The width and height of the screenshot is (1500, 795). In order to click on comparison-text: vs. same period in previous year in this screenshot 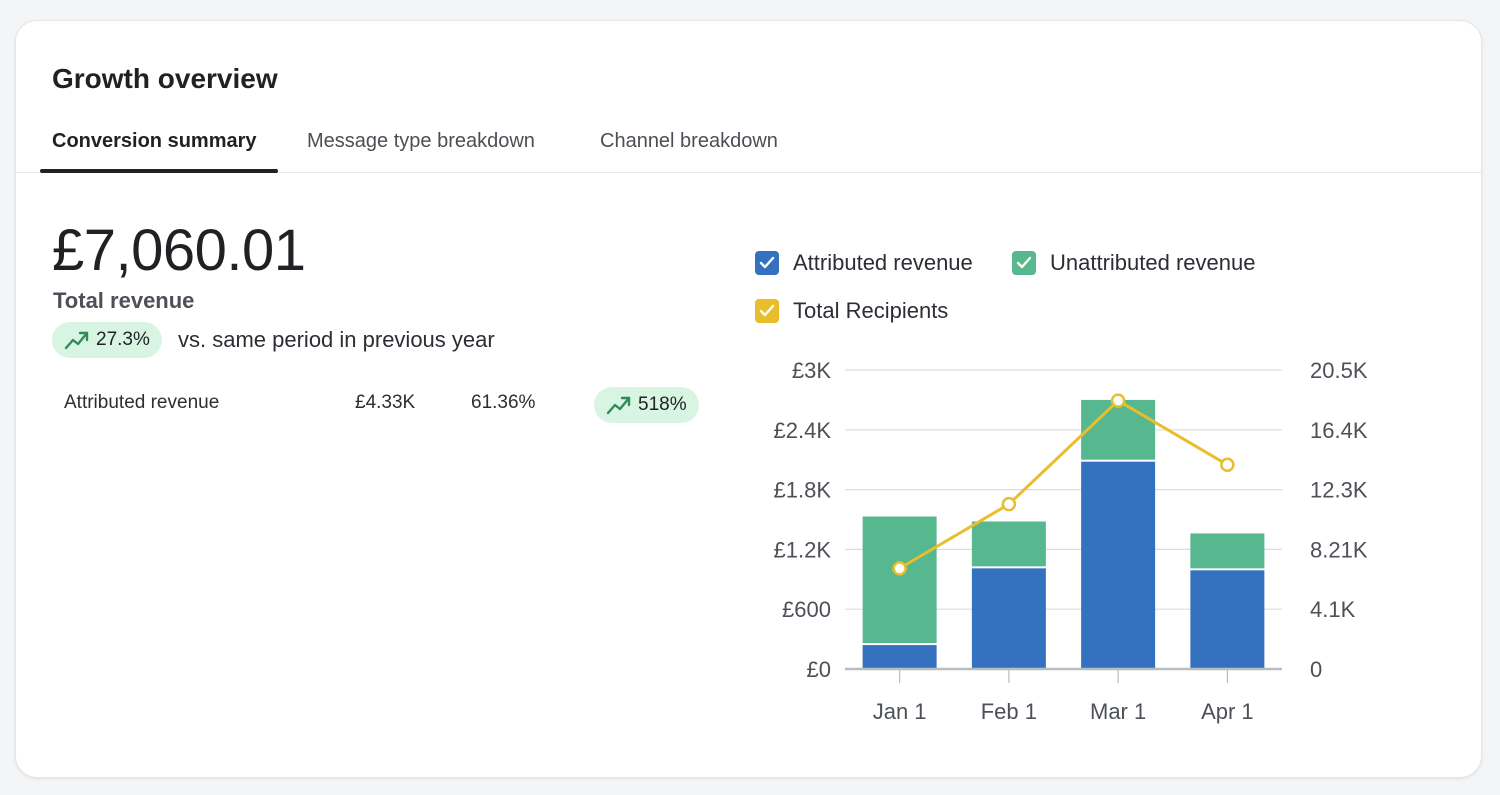, I will do `click(336, 339)`.